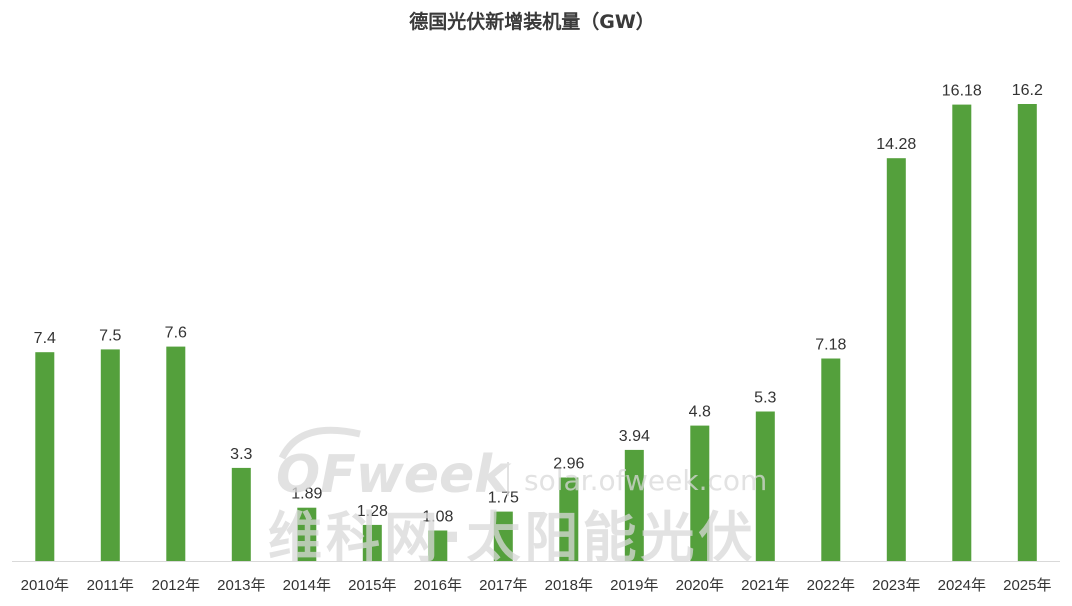 The image size is (1072, 606). Describe the element at coordinates (503, 585) in the screenshot. I see `x-tick-label-2017年: 2017年` at that location.